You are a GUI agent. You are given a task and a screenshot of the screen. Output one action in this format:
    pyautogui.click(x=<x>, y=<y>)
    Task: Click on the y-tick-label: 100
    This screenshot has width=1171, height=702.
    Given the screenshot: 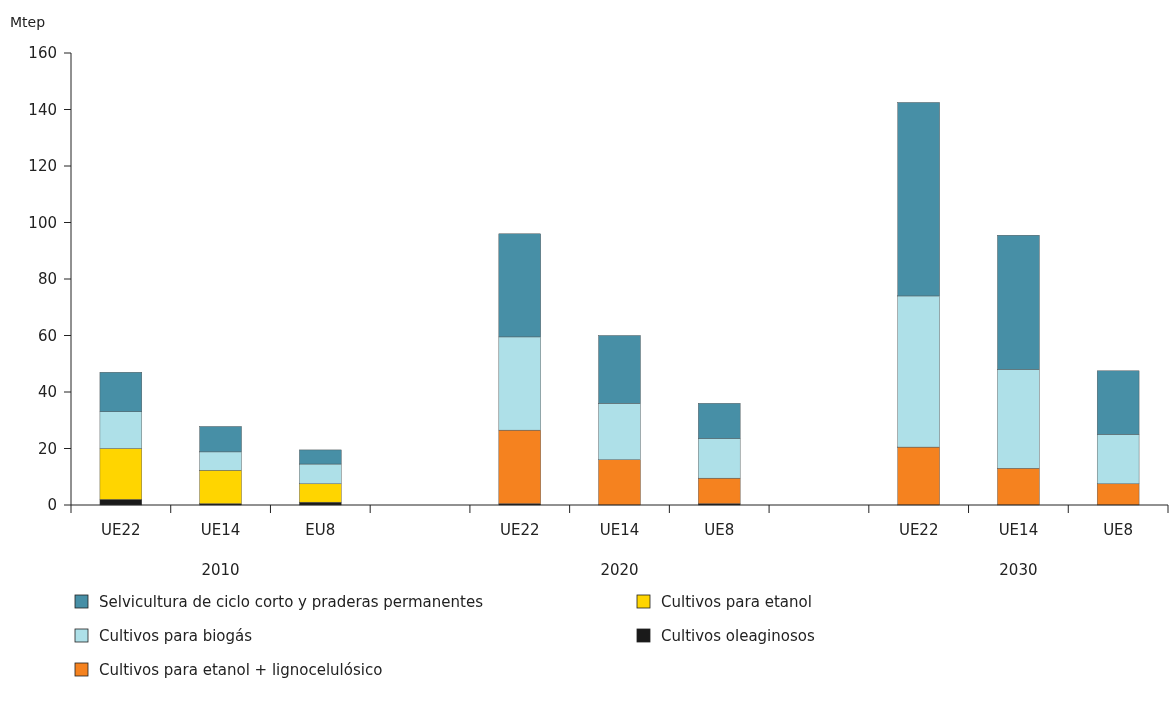 What is the action you would take?
    pyautogui.click(x=42, y=222)
    